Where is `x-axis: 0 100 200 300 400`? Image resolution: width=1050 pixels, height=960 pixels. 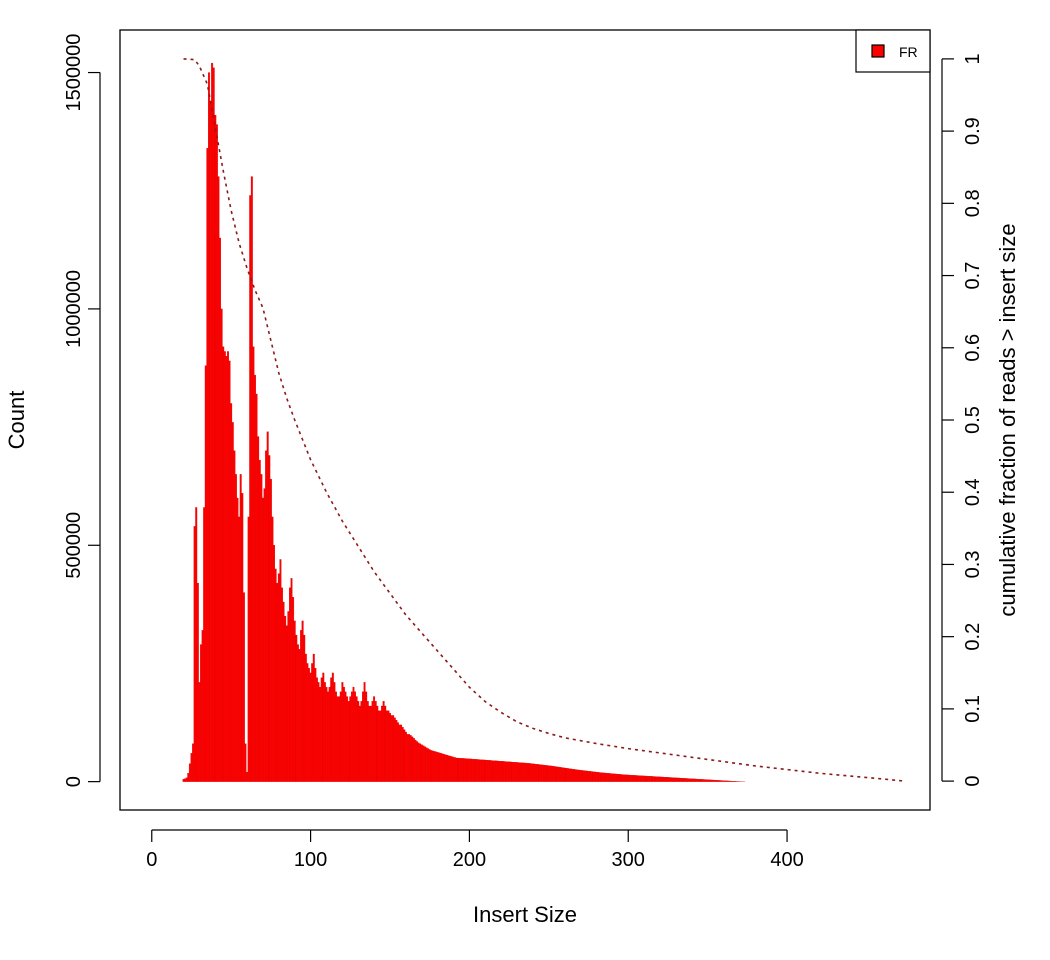 x-axis: 0 100 200 300 400 is located at coordinates (475, 850).